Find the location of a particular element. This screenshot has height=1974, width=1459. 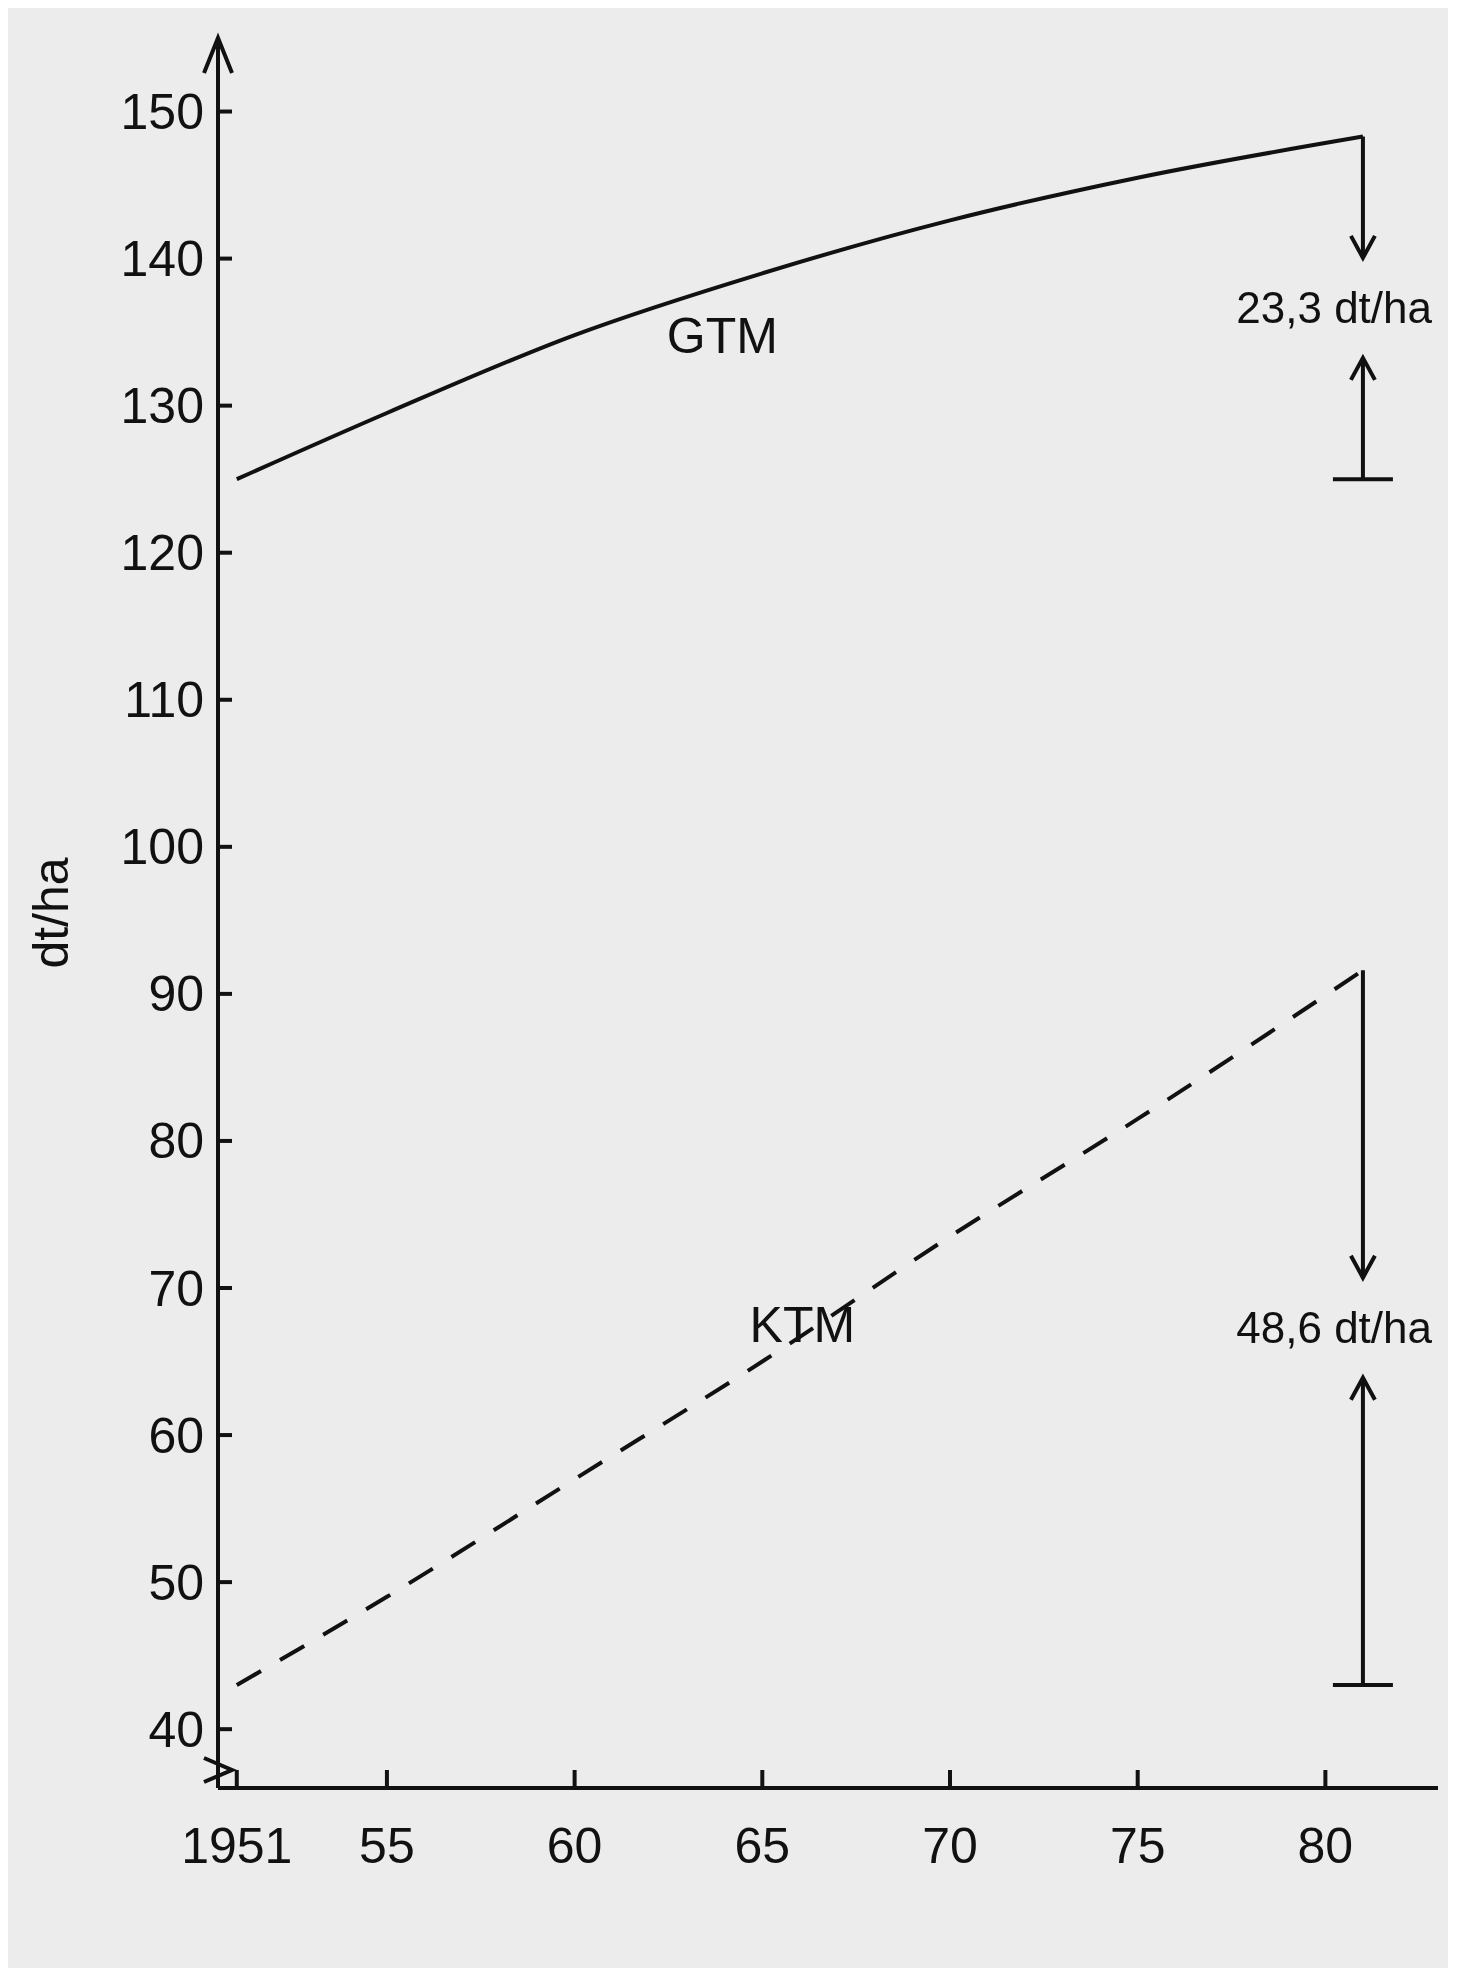

x-tick-label: 65 is located at coordinates (762, 1846).